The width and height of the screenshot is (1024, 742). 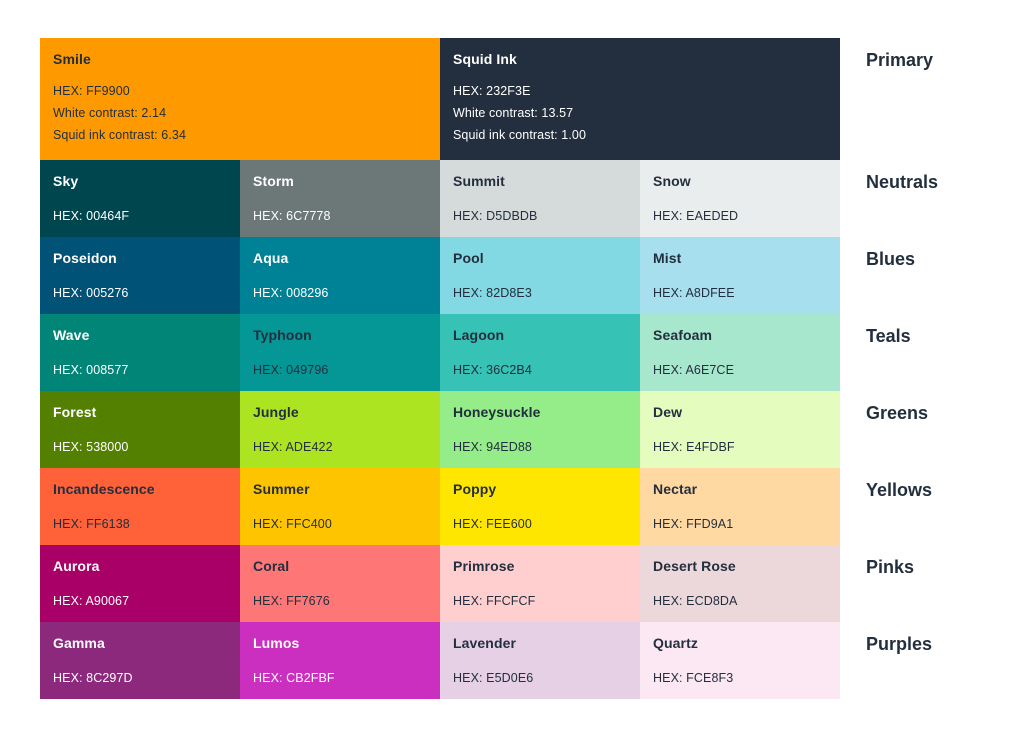 I want to click on swatch-squid-contrast: Squid ink contrast: 6.34, so click(x=120, y=135).